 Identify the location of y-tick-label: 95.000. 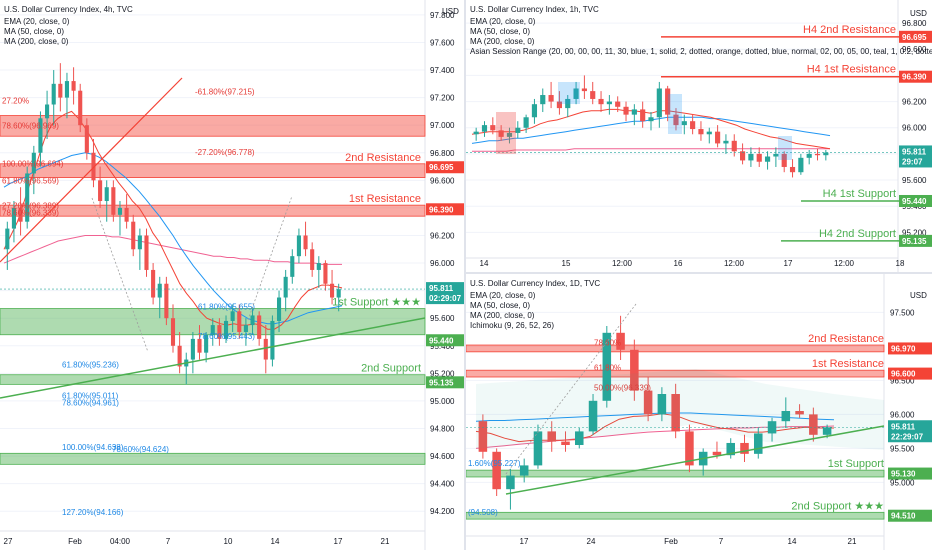
(902, 482).